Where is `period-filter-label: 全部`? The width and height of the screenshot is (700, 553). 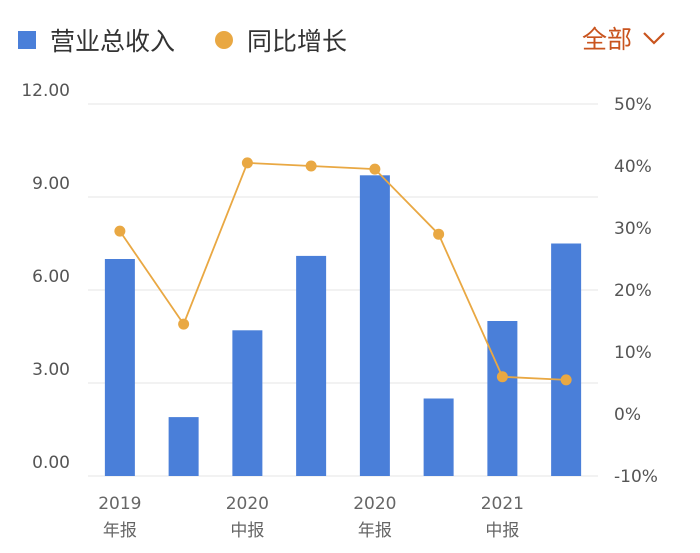
period-filter-label: 全部 is located at coordinates (606, 39).